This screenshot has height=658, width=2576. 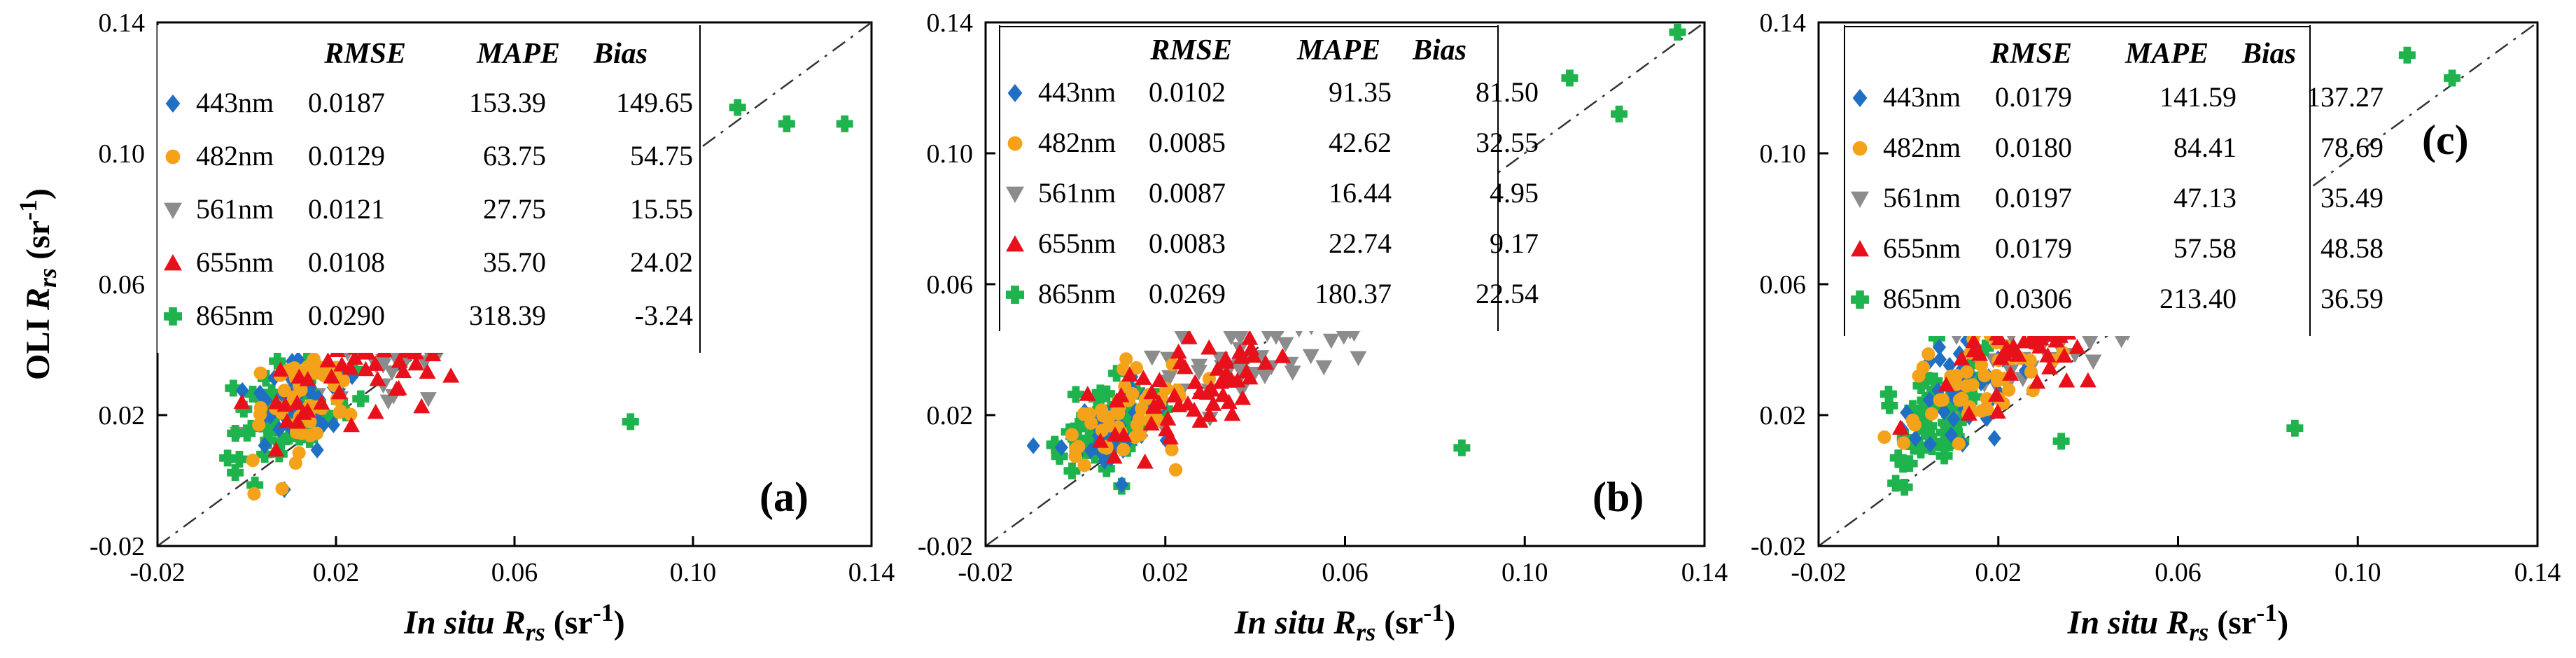 I want to click on legend-rmse: 0.0108, so click(x=346, y=262).